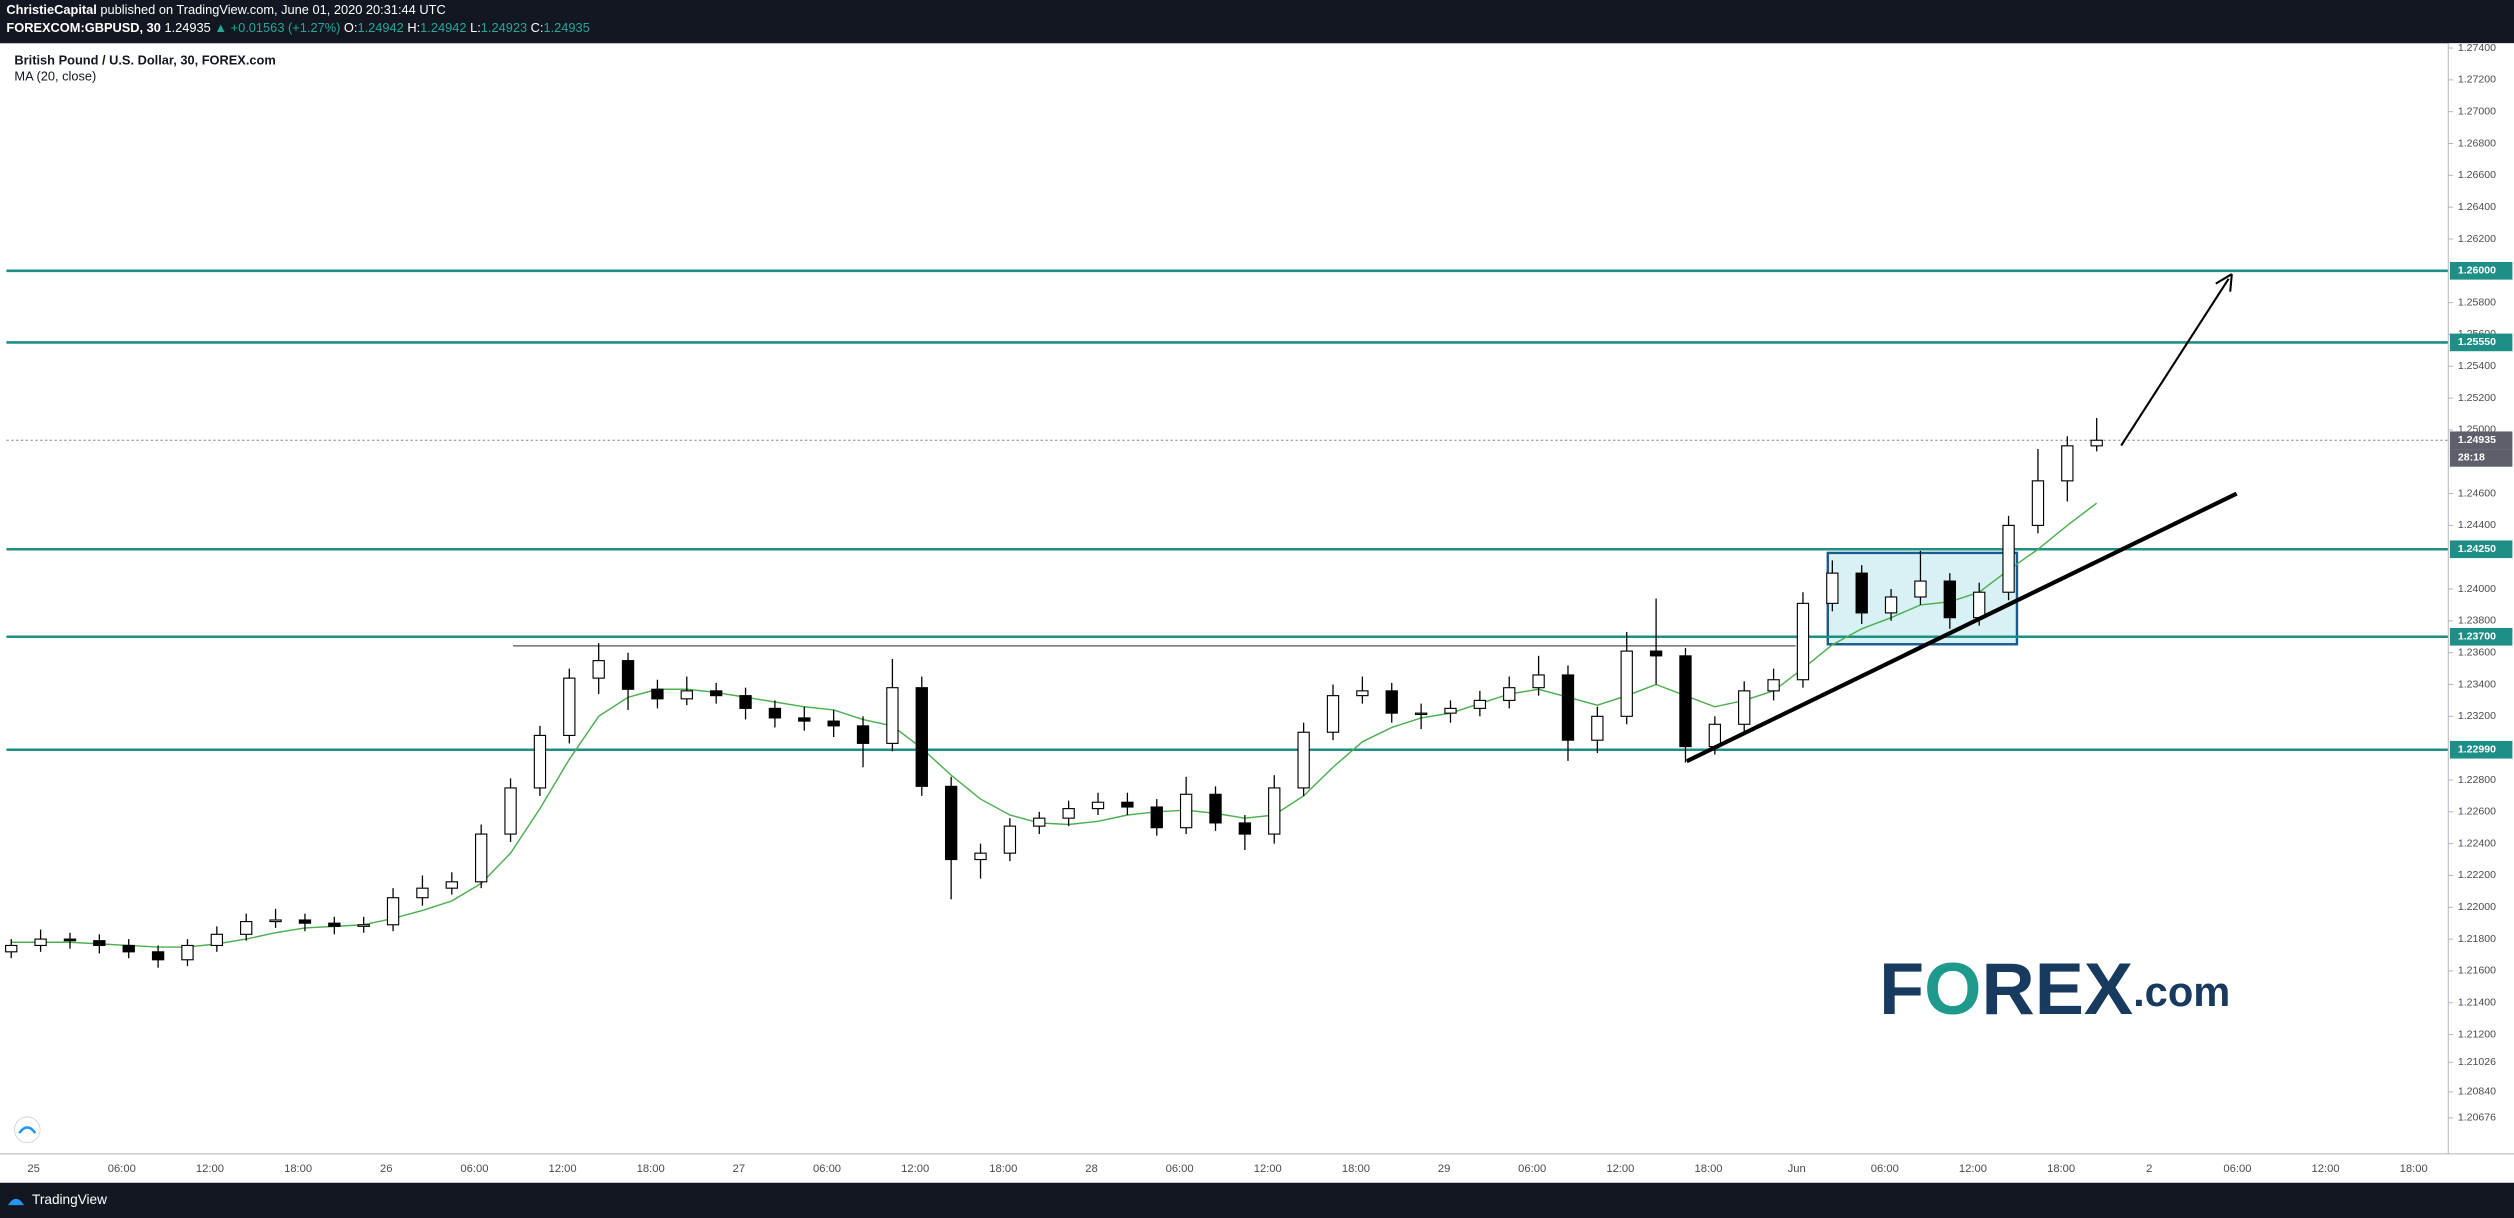 Image resolution: width=2514 pixels, height=1218 pixels. Describe the element at coordinates (55, 75) in the screenshot. I see `indicator-label: MA (20, close)` at that location.